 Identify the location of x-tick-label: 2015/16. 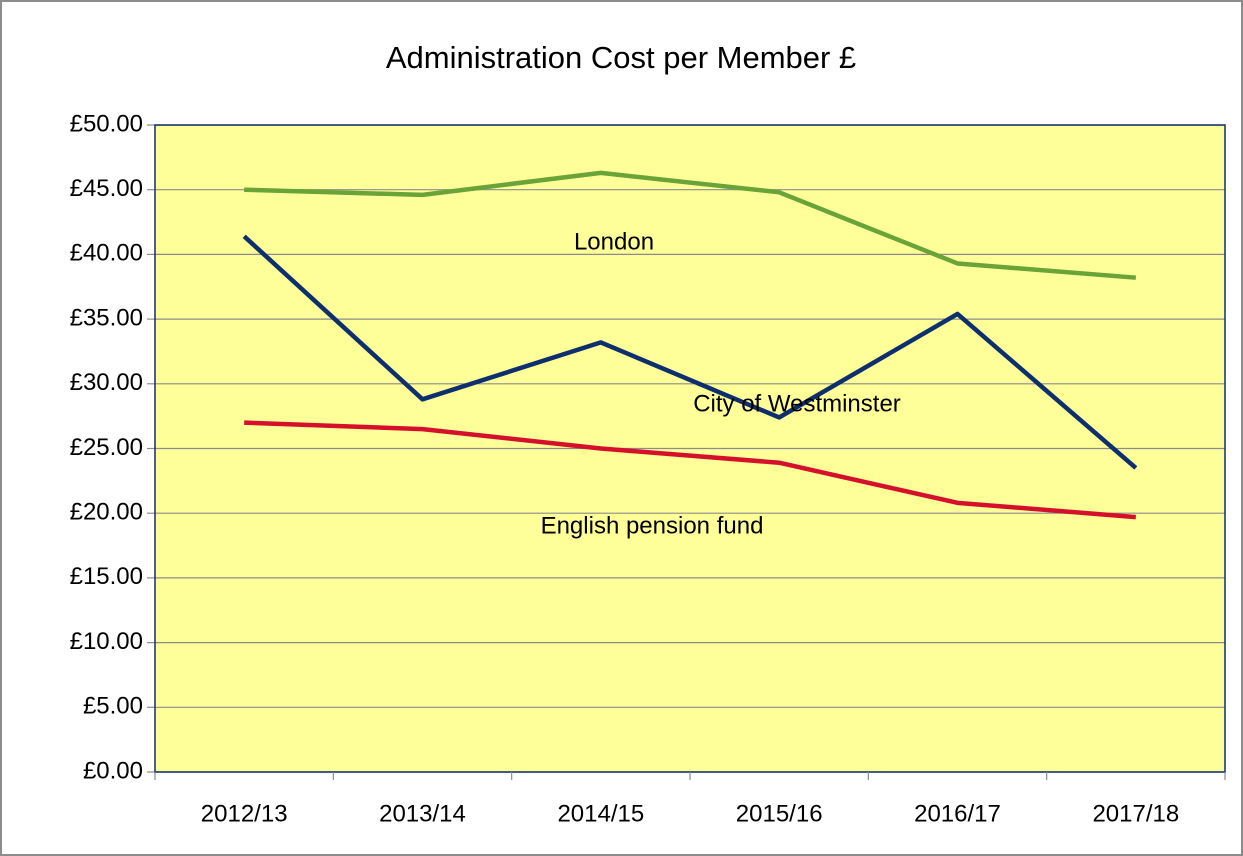
(779, 813).